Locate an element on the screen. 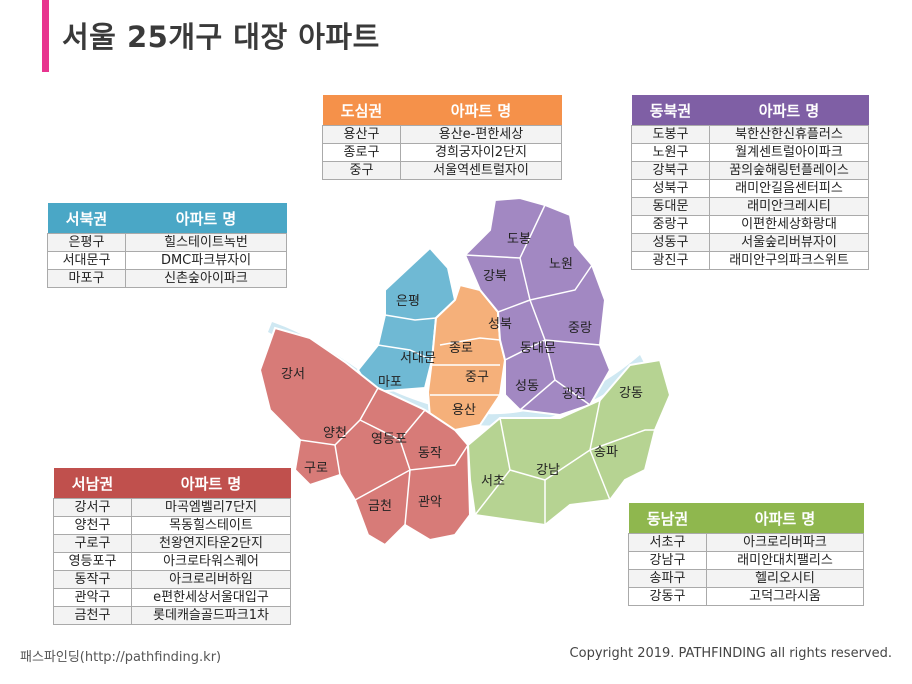 The width and height of the screenshot is (912, 684). map-label-seocho: 서초 is located at coordinates (493, 481).